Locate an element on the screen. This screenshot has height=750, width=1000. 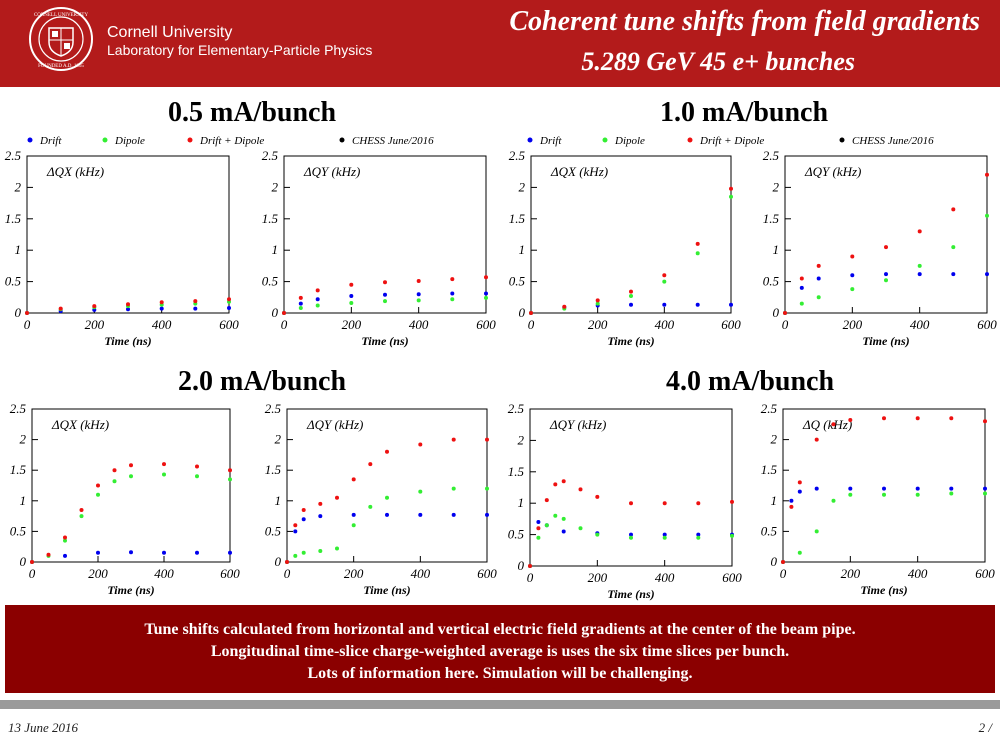
cornell-seal-logo: CORNELL UNIVERSITY FOUNDED A.D. 1865 is located at coordinates (61, 39).